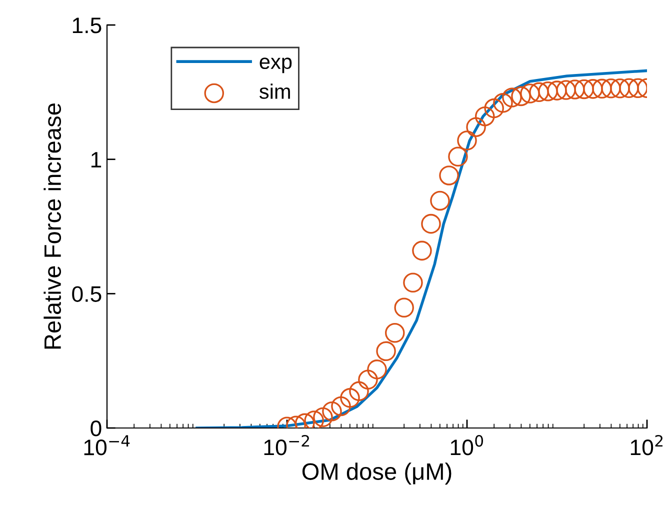 The height and width of the screenshot is (527, 670). What do you see at coordinates (377, 473) in the screenshot?
I see `x-axis-title: OM dose (μM)` at bounding box center [377, 473].